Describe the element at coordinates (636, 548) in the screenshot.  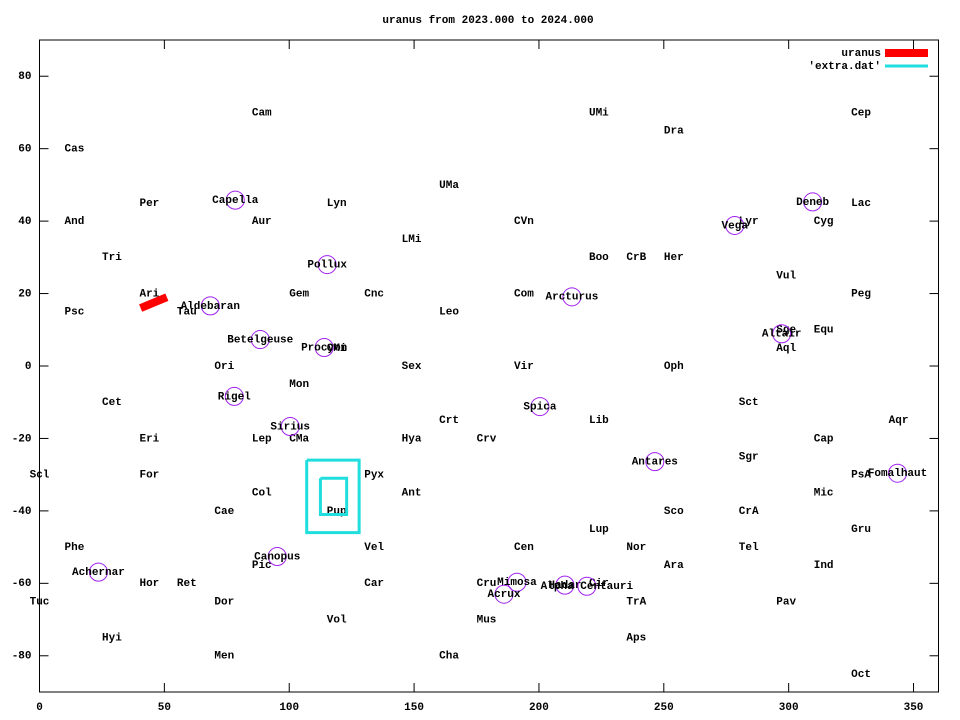
I see `constellation-label: Nor` at that location.